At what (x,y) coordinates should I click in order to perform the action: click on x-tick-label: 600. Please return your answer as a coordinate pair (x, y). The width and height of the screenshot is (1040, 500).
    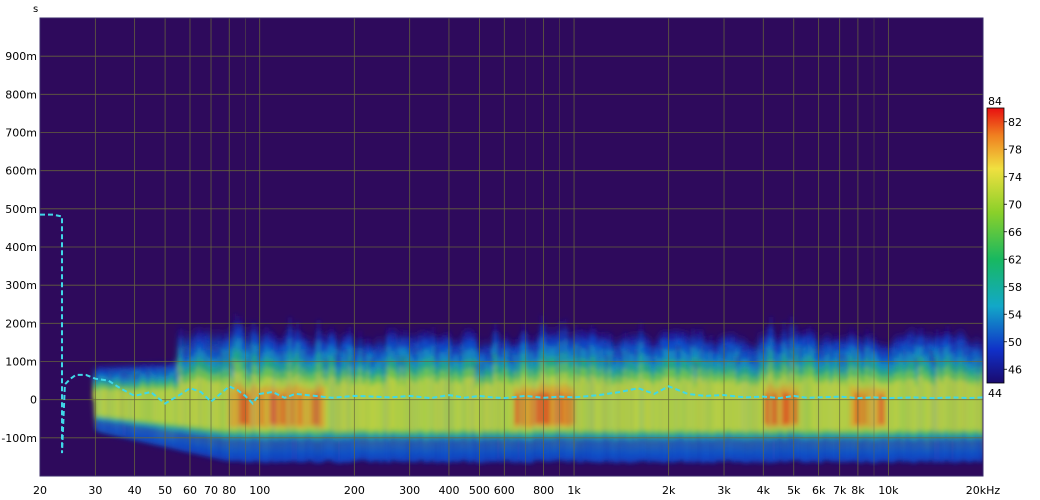
    Looking at the image, I should click on (504, 490).